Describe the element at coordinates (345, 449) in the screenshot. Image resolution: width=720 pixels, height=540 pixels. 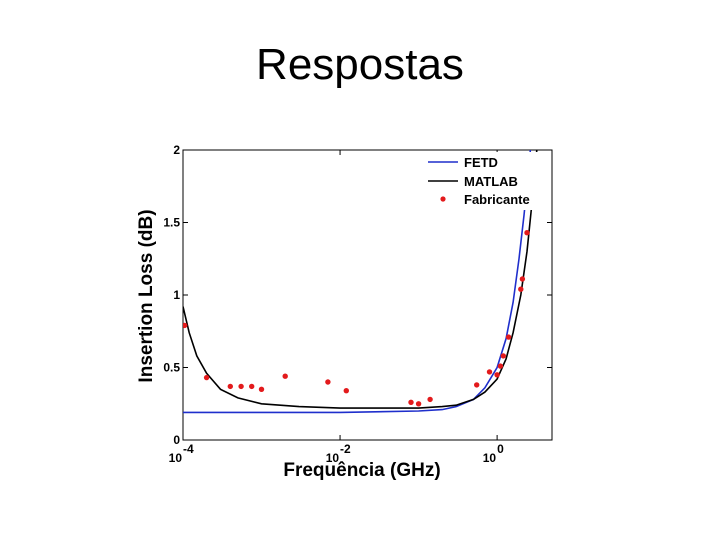
I see `x-tick-label-exponent: -2` at that location.